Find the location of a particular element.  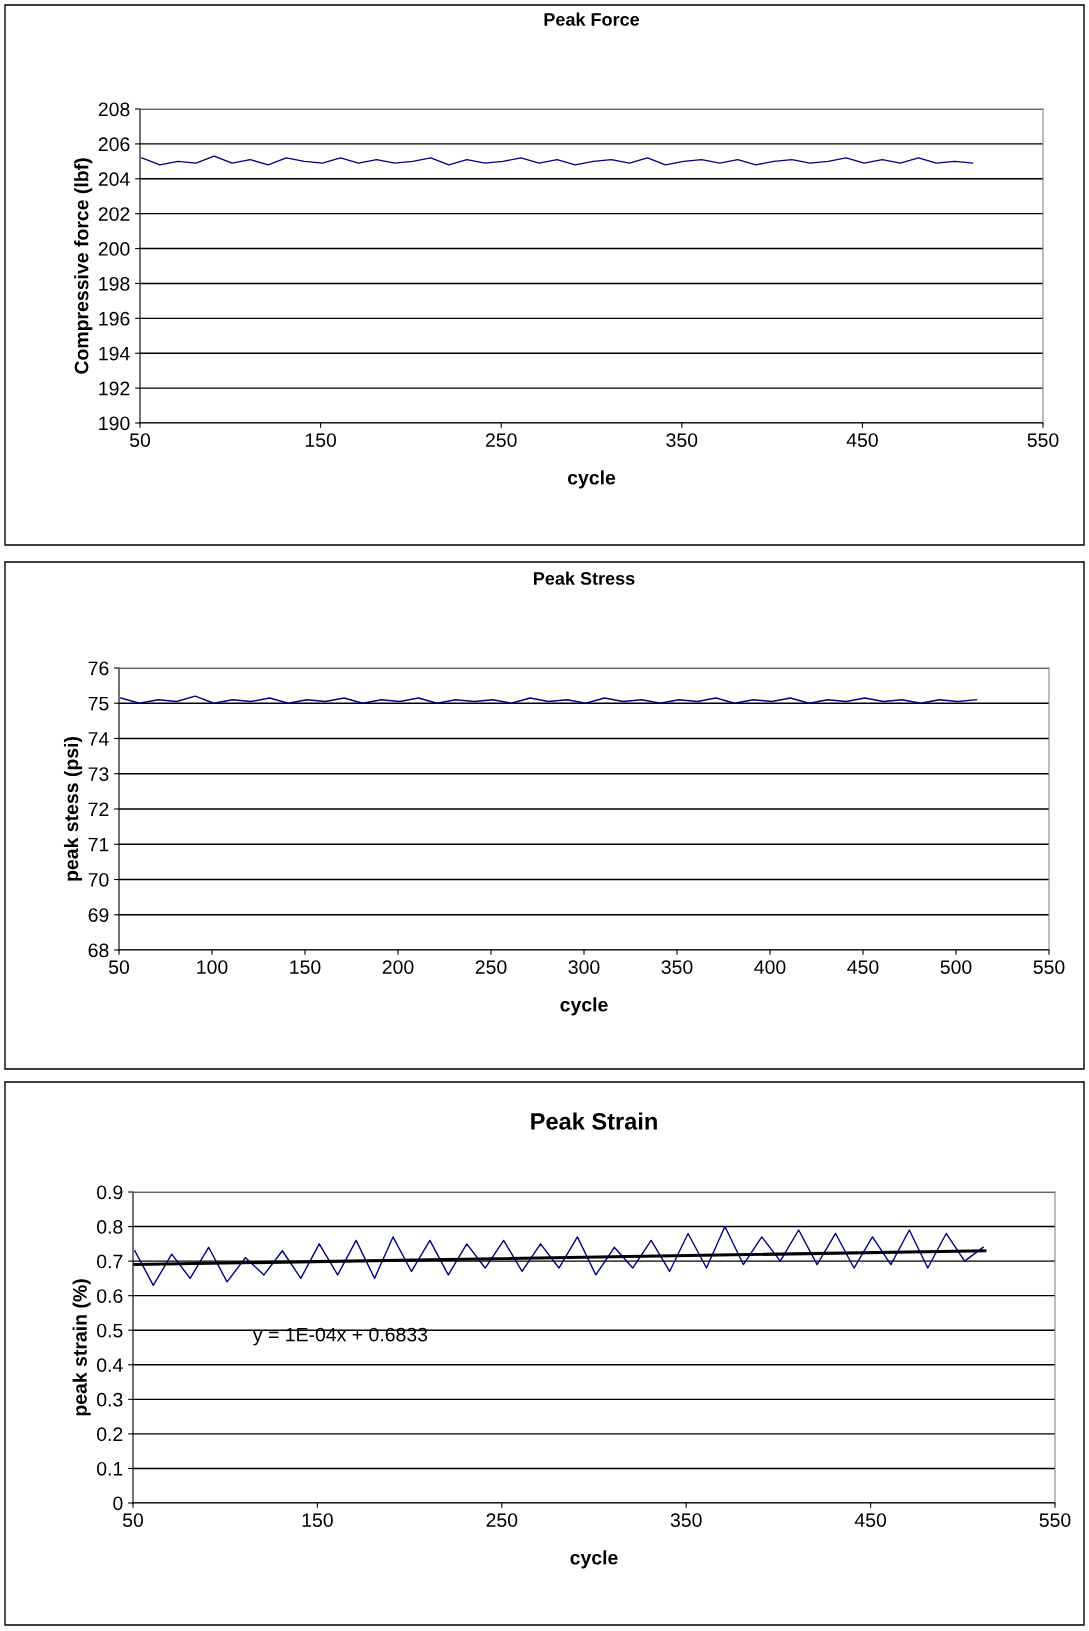

y-tick-label: 0.1 is located at coordinates (110, 1468).